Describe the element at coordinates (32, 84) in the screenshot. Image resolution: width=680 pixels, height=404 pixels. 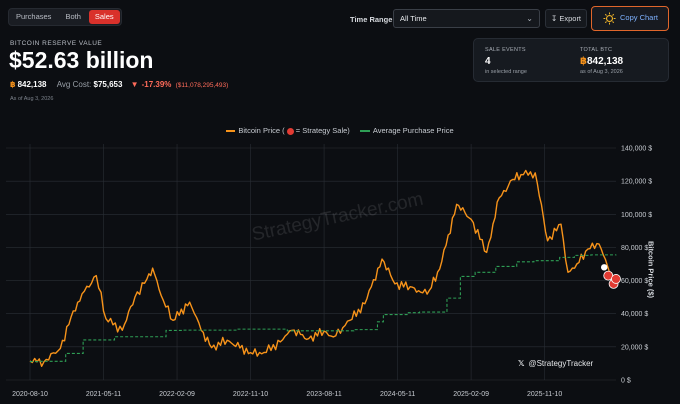
I see `btc-amount: 842,138` at that location.